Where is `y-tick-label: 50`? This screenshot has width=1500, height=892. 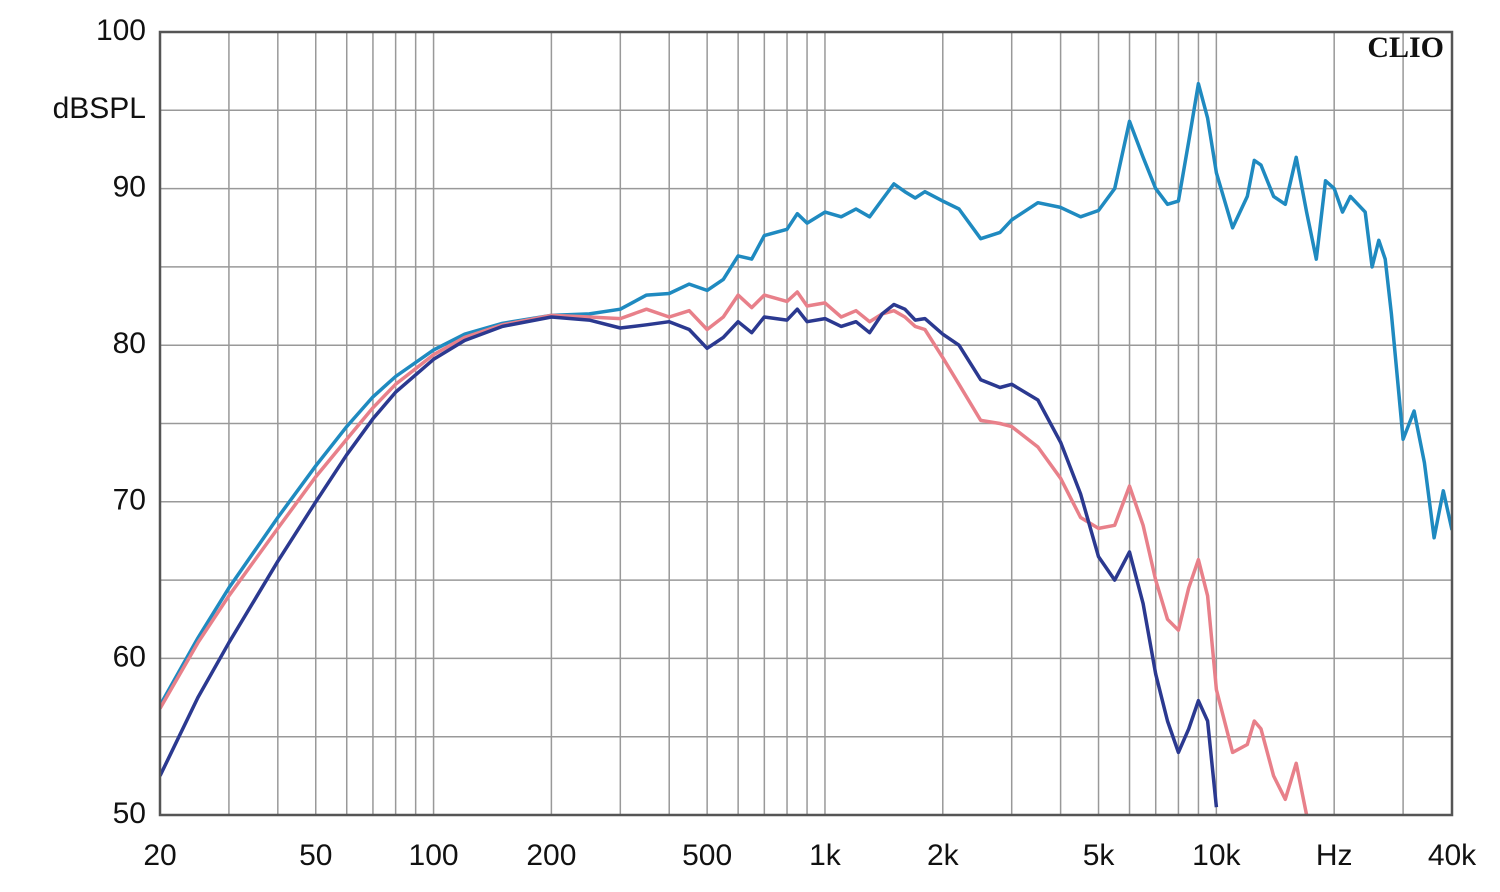
y-tick-label: 50 is located at coordinates (129, 813).